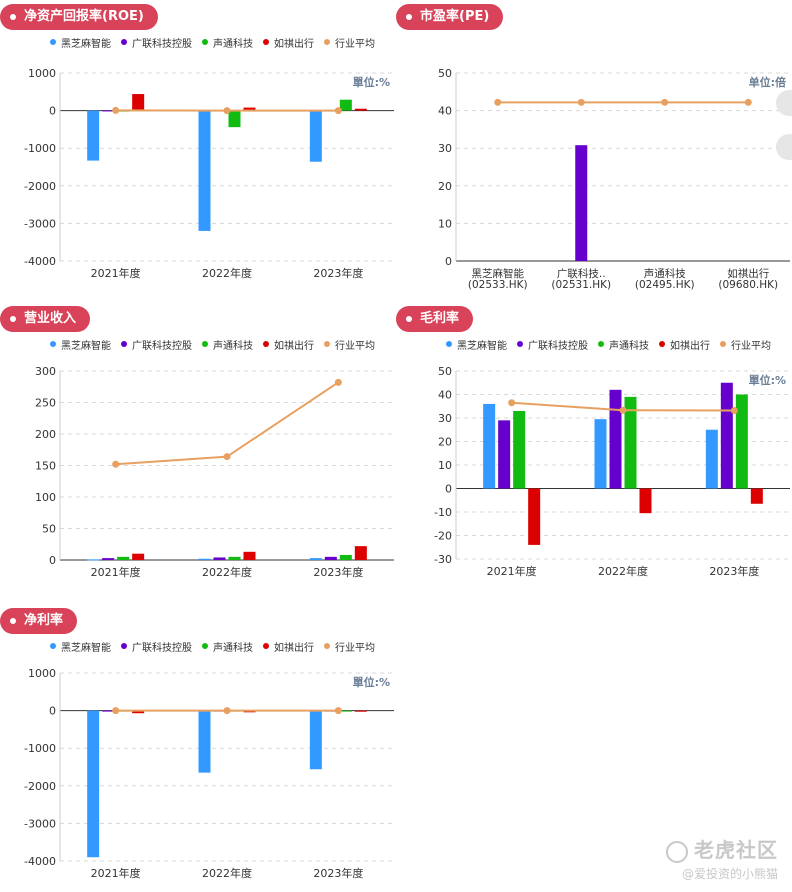 The image size is (792, 892). I want to click on y-tick-label: 200, so click(45, 434).